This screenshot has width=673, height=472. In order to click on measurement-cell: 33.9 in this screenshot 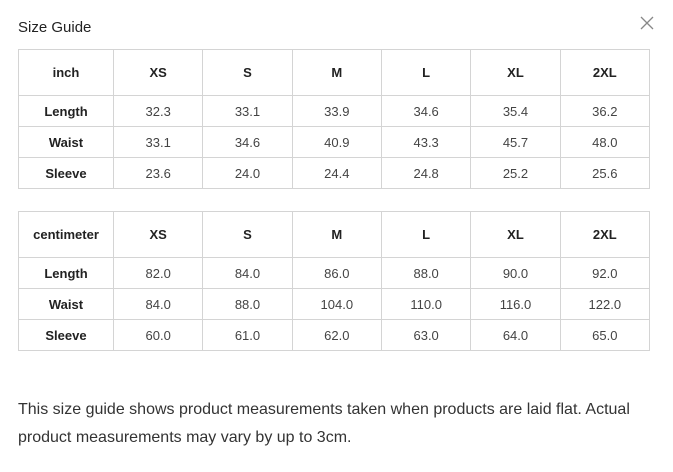, I will do `click(336, 111)`.